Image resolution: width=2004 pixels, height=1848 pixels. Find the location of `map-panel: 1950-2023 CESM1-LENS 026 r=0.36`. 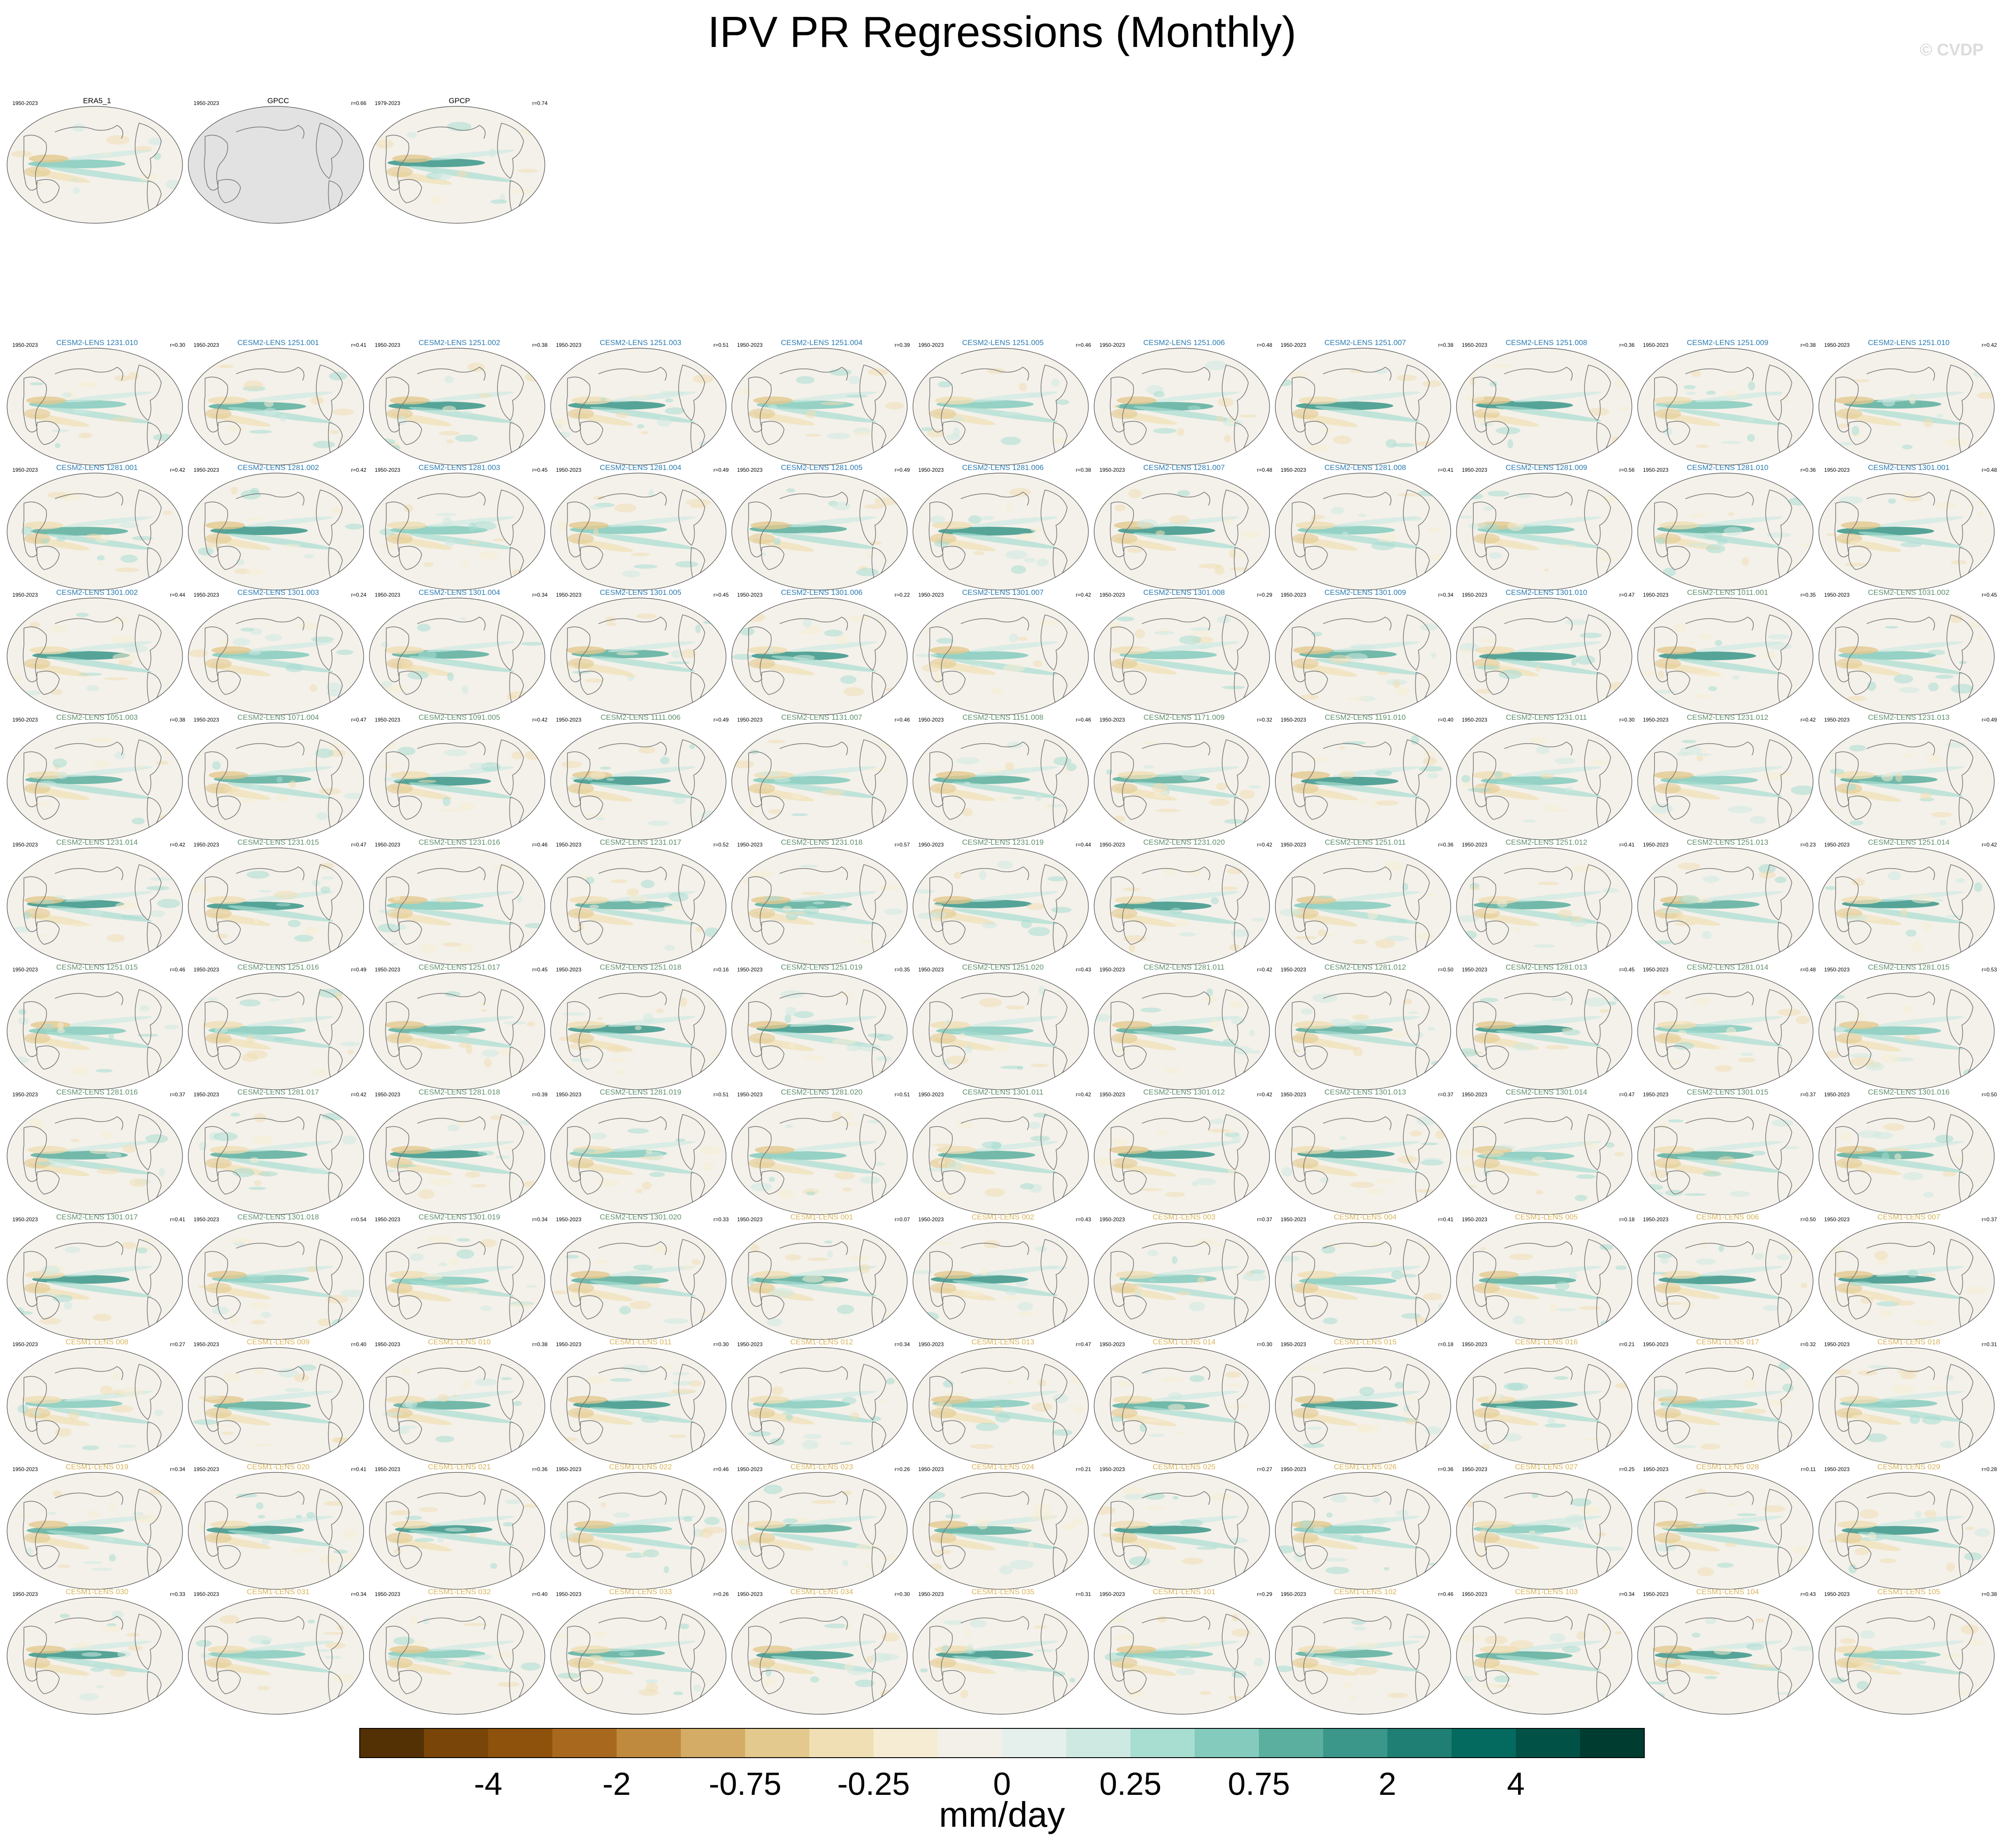

map-panel: 1950-2023 CESM1-LENS 026 r=0.36 is located at coordinates (1365, 1527).